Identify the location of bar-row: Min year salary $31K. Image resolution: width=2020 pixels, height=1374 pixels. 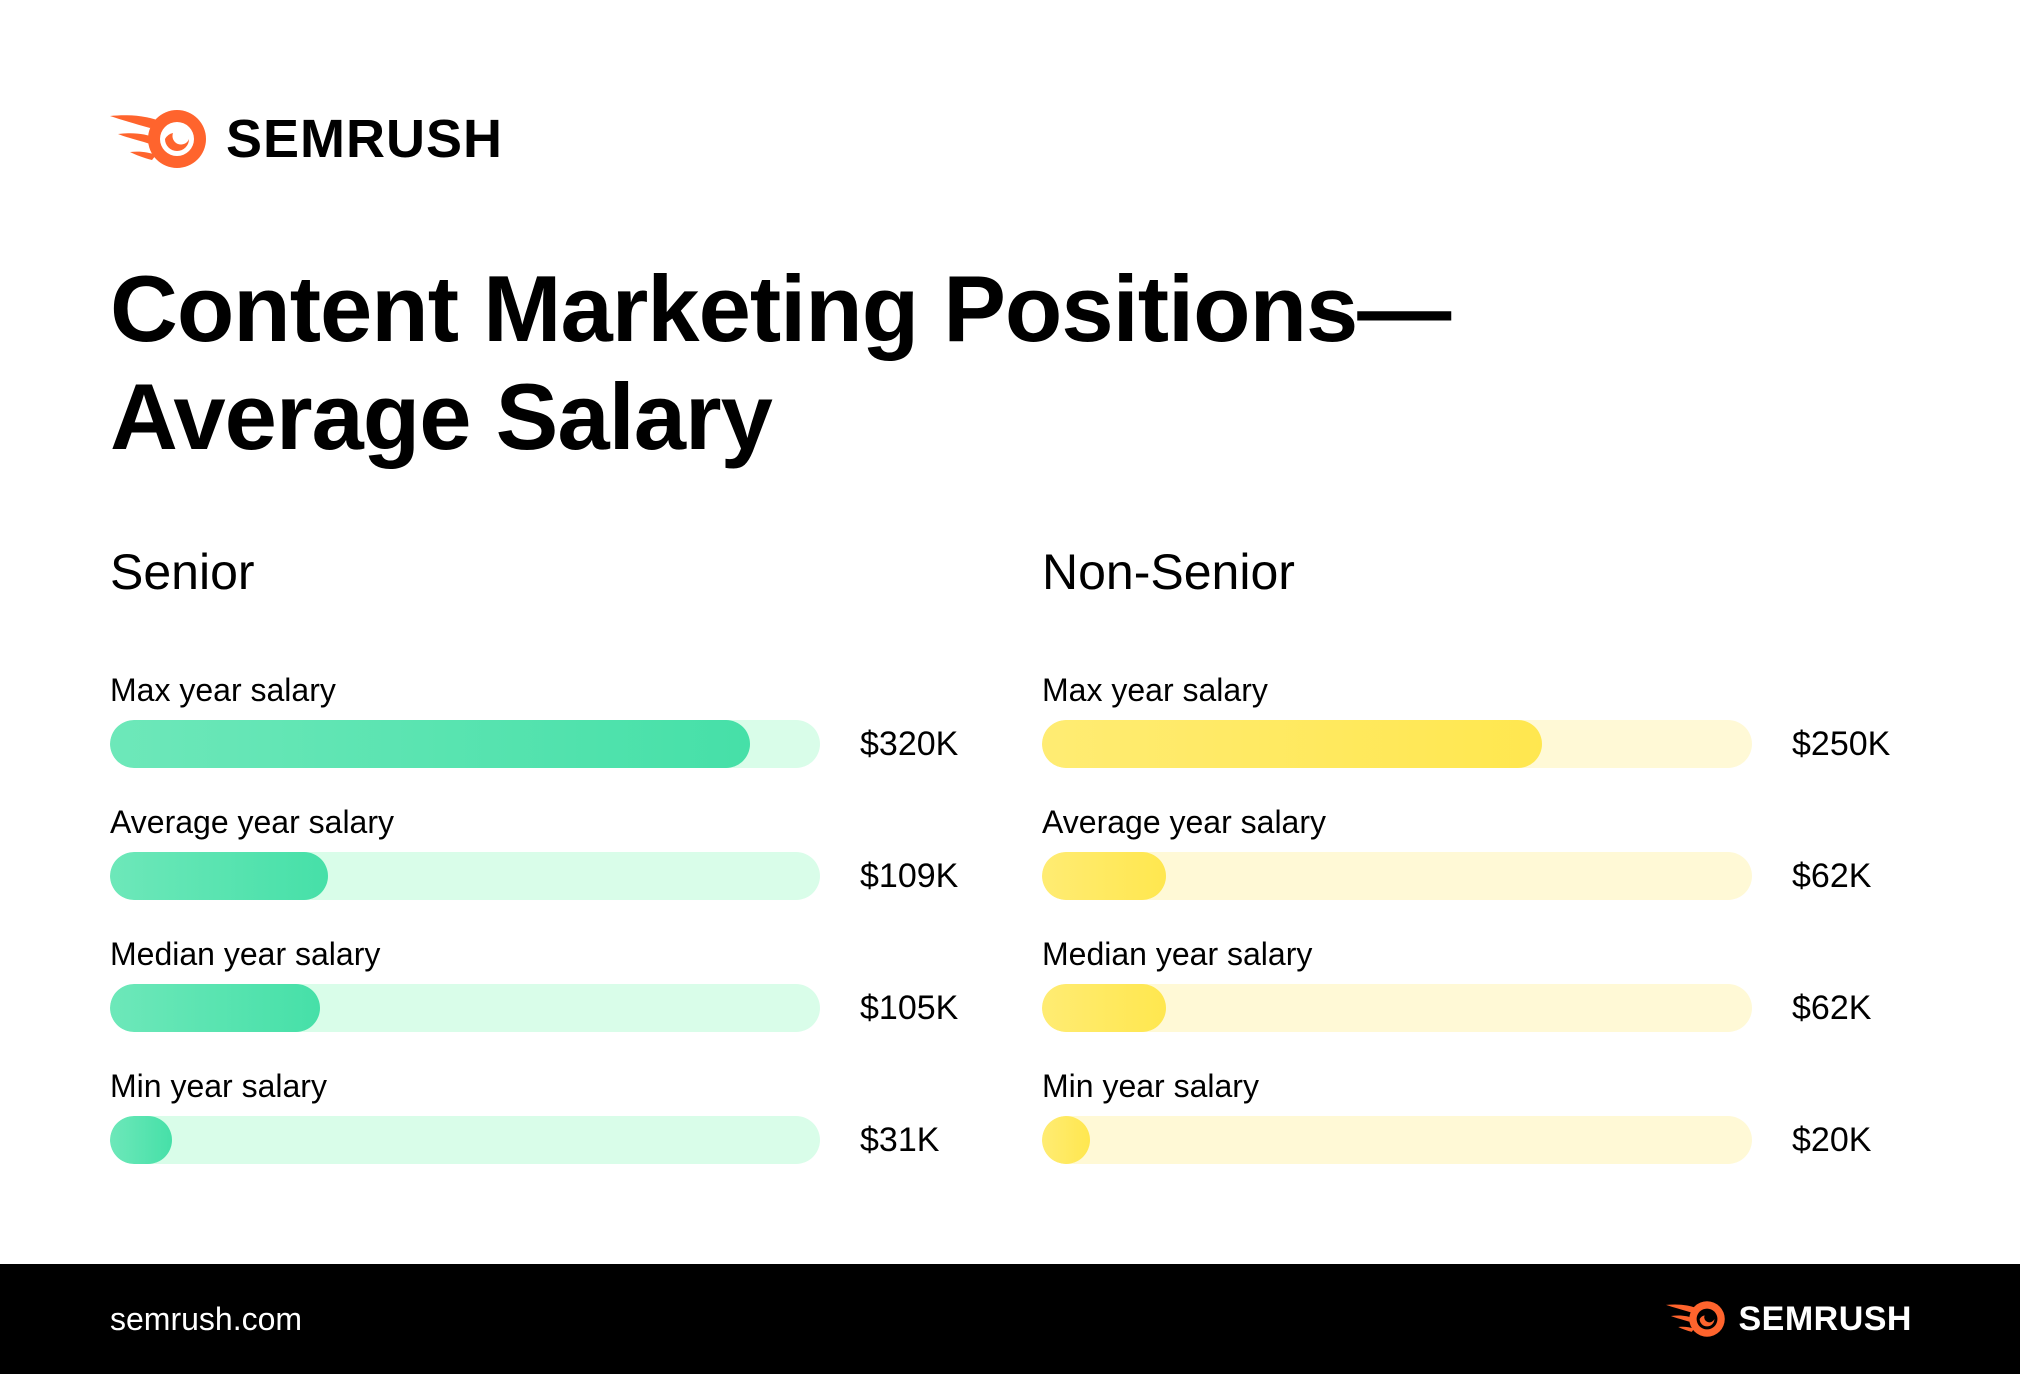
(550, 1132).